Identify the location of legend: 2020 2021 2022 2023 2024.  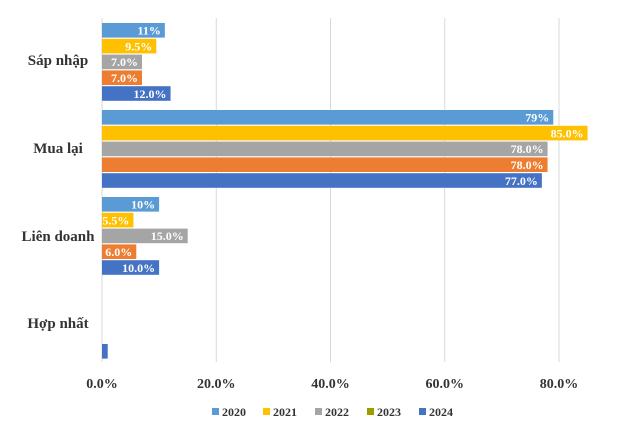
(332, 412).